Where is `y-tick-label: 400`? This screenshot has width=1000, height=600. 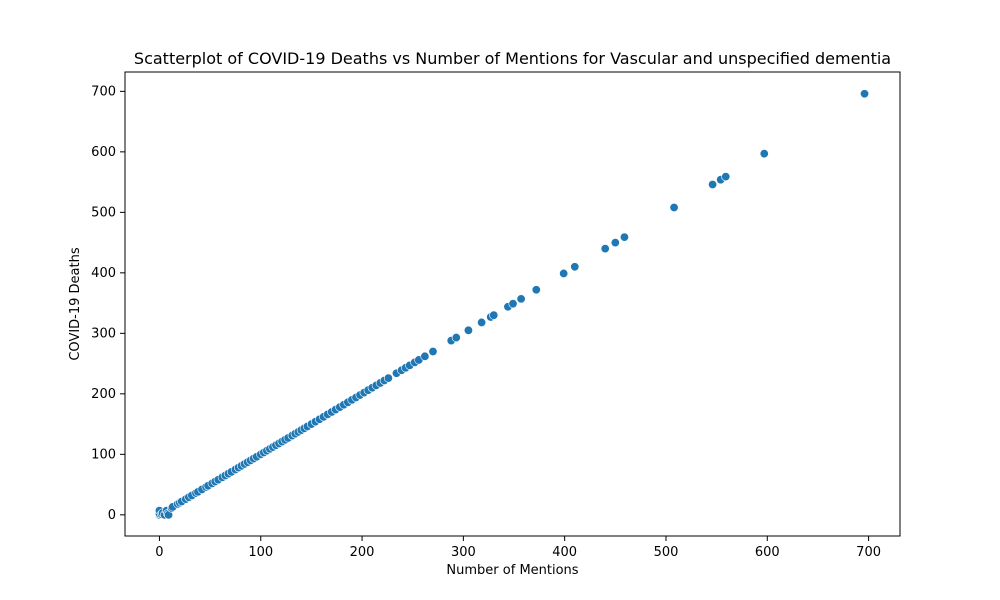
y-tick-label: 400 is located at coordinates (103, 273).